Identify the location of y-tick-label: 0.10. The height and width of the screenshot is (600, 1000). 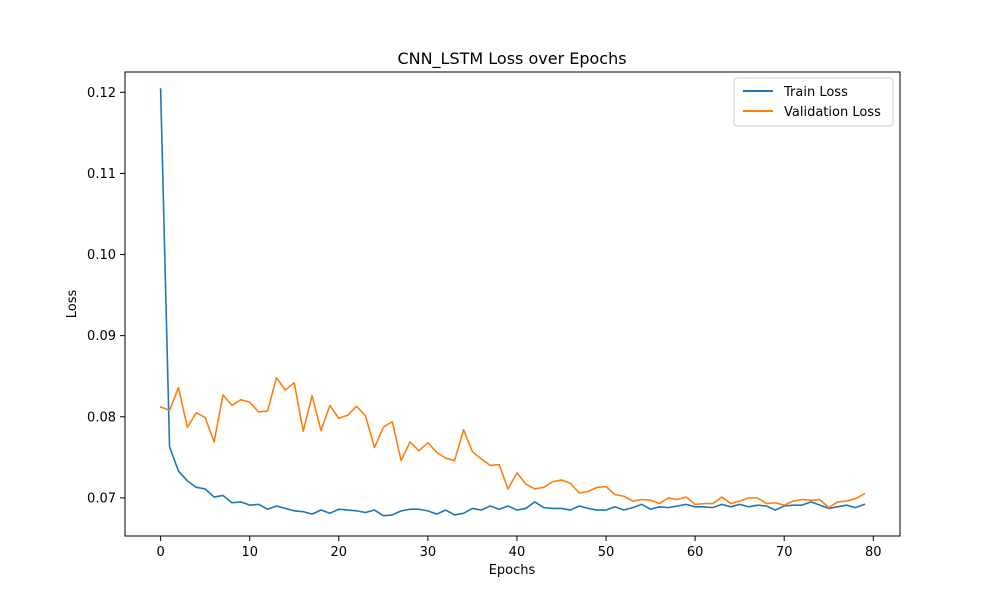
(101, 255).